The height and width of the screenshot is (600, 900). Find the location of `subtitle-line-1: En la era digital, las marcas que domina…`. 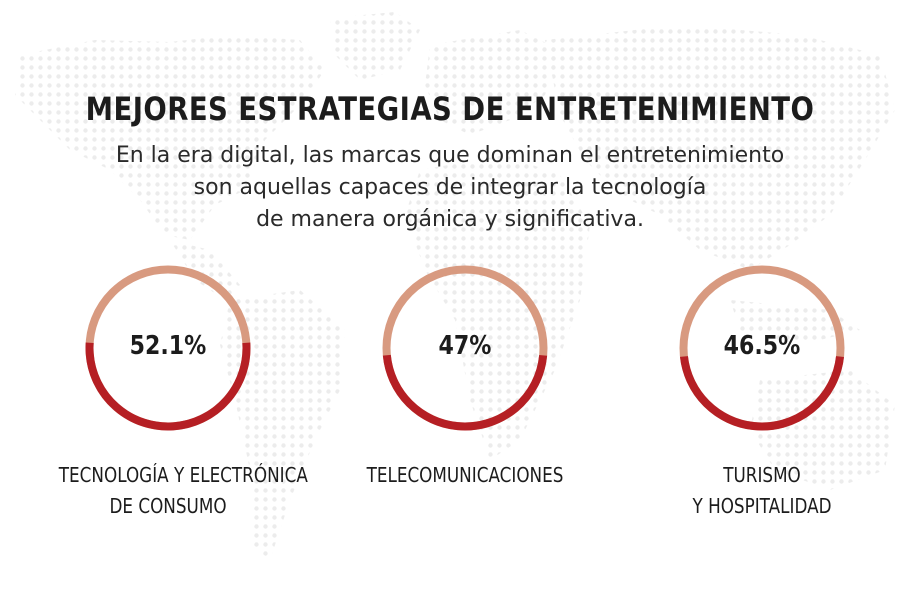

subtitle-line-1: En la era digital, las marcas que domina… is located at coordinates (450, 155).